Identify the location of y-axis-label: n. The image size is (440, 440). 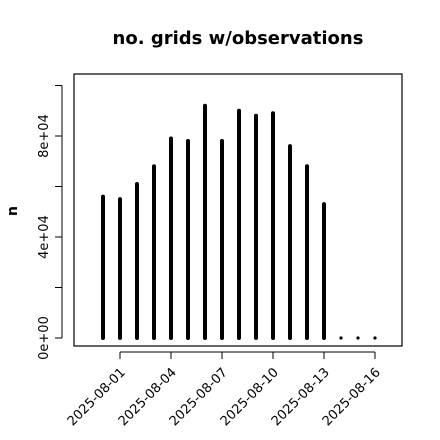
(13, 211).